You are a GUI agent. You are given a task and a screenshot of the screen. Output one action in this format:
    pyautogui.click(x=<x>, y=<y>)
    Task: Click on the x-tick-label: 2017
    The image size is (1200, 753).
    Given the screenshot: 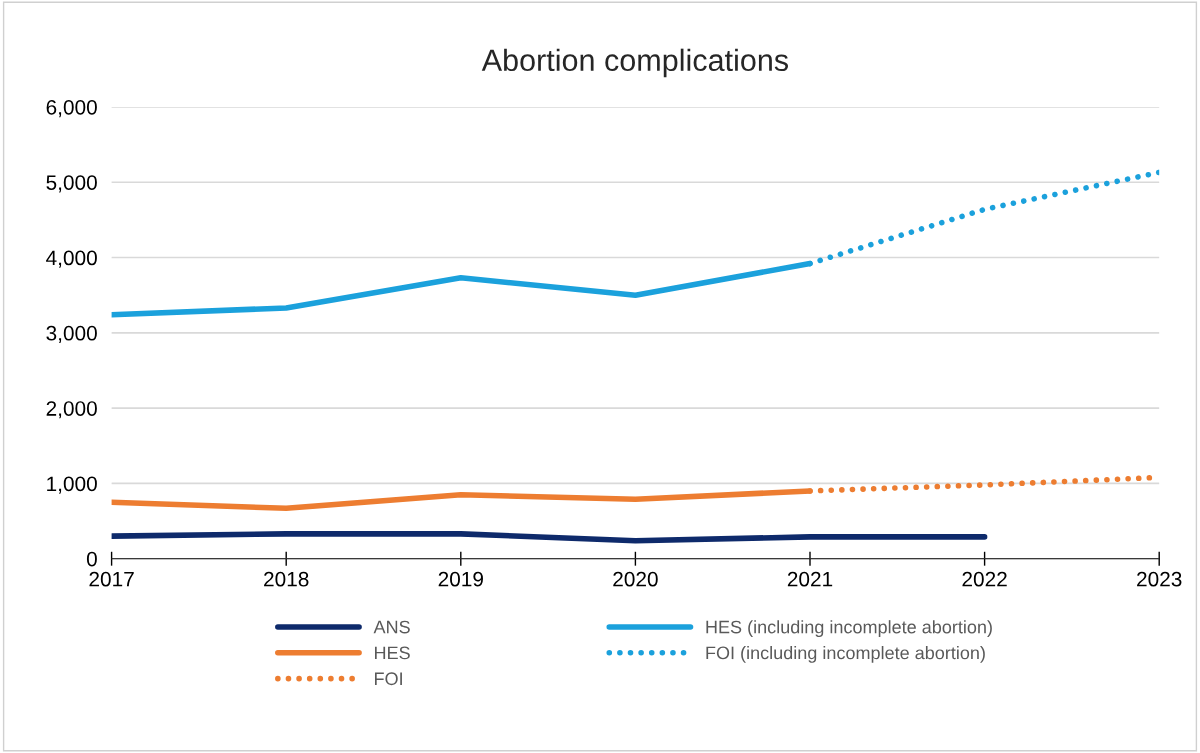 What is the action you would take?
    pyautogui.click(x=111, y=579)
    